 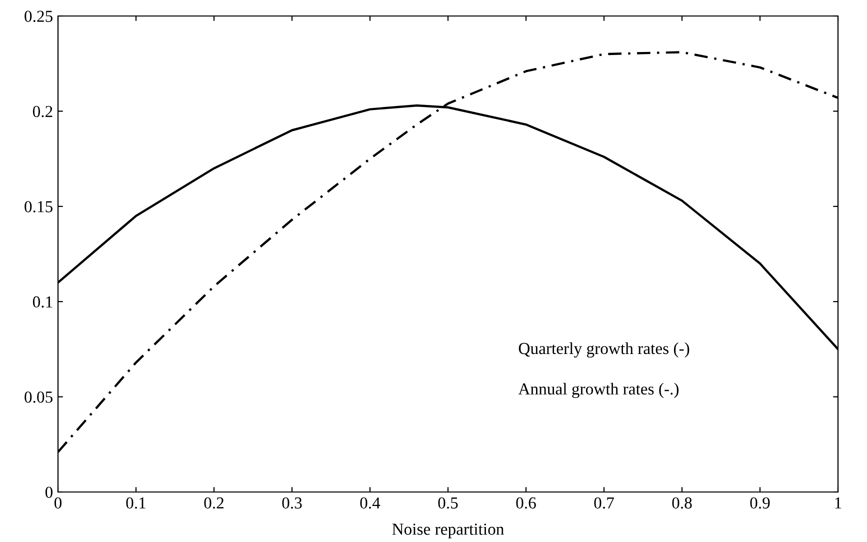 I want to click on y-tick-label: 0, so click(x=49, y=492).